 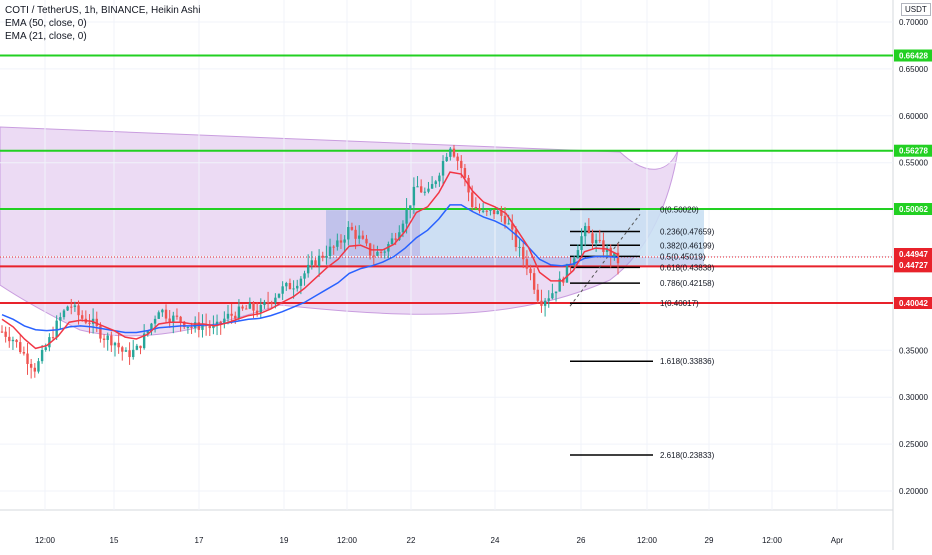 I want to click on y-tick-label: 0.55000, so click(x=913, y=163).